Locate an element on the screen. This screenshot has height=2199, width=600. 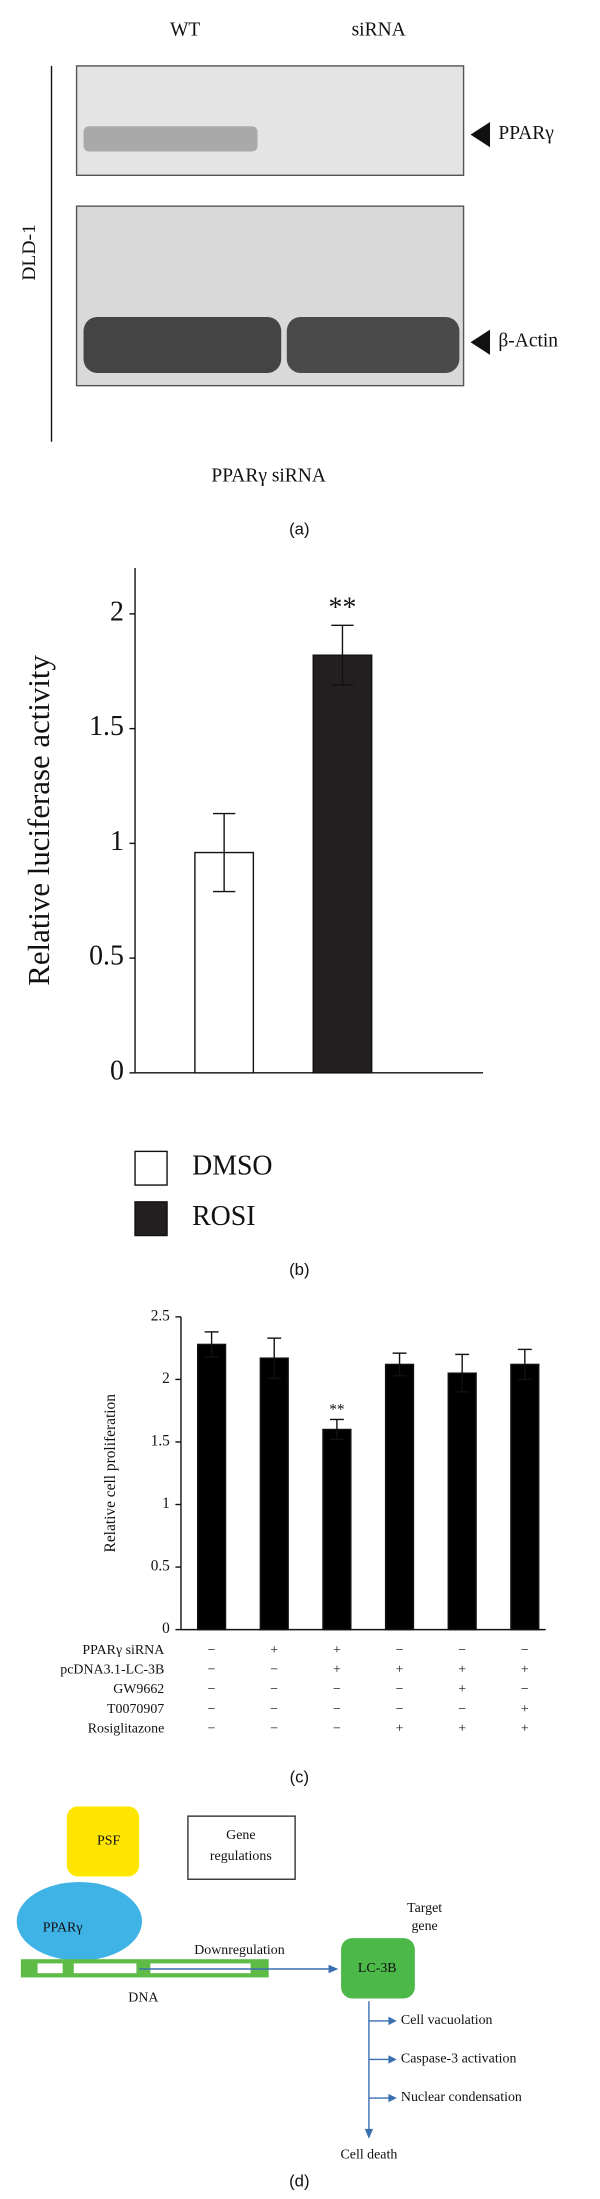
effect-label: Caspase-3 activation is located at coordinates (459, 2059).